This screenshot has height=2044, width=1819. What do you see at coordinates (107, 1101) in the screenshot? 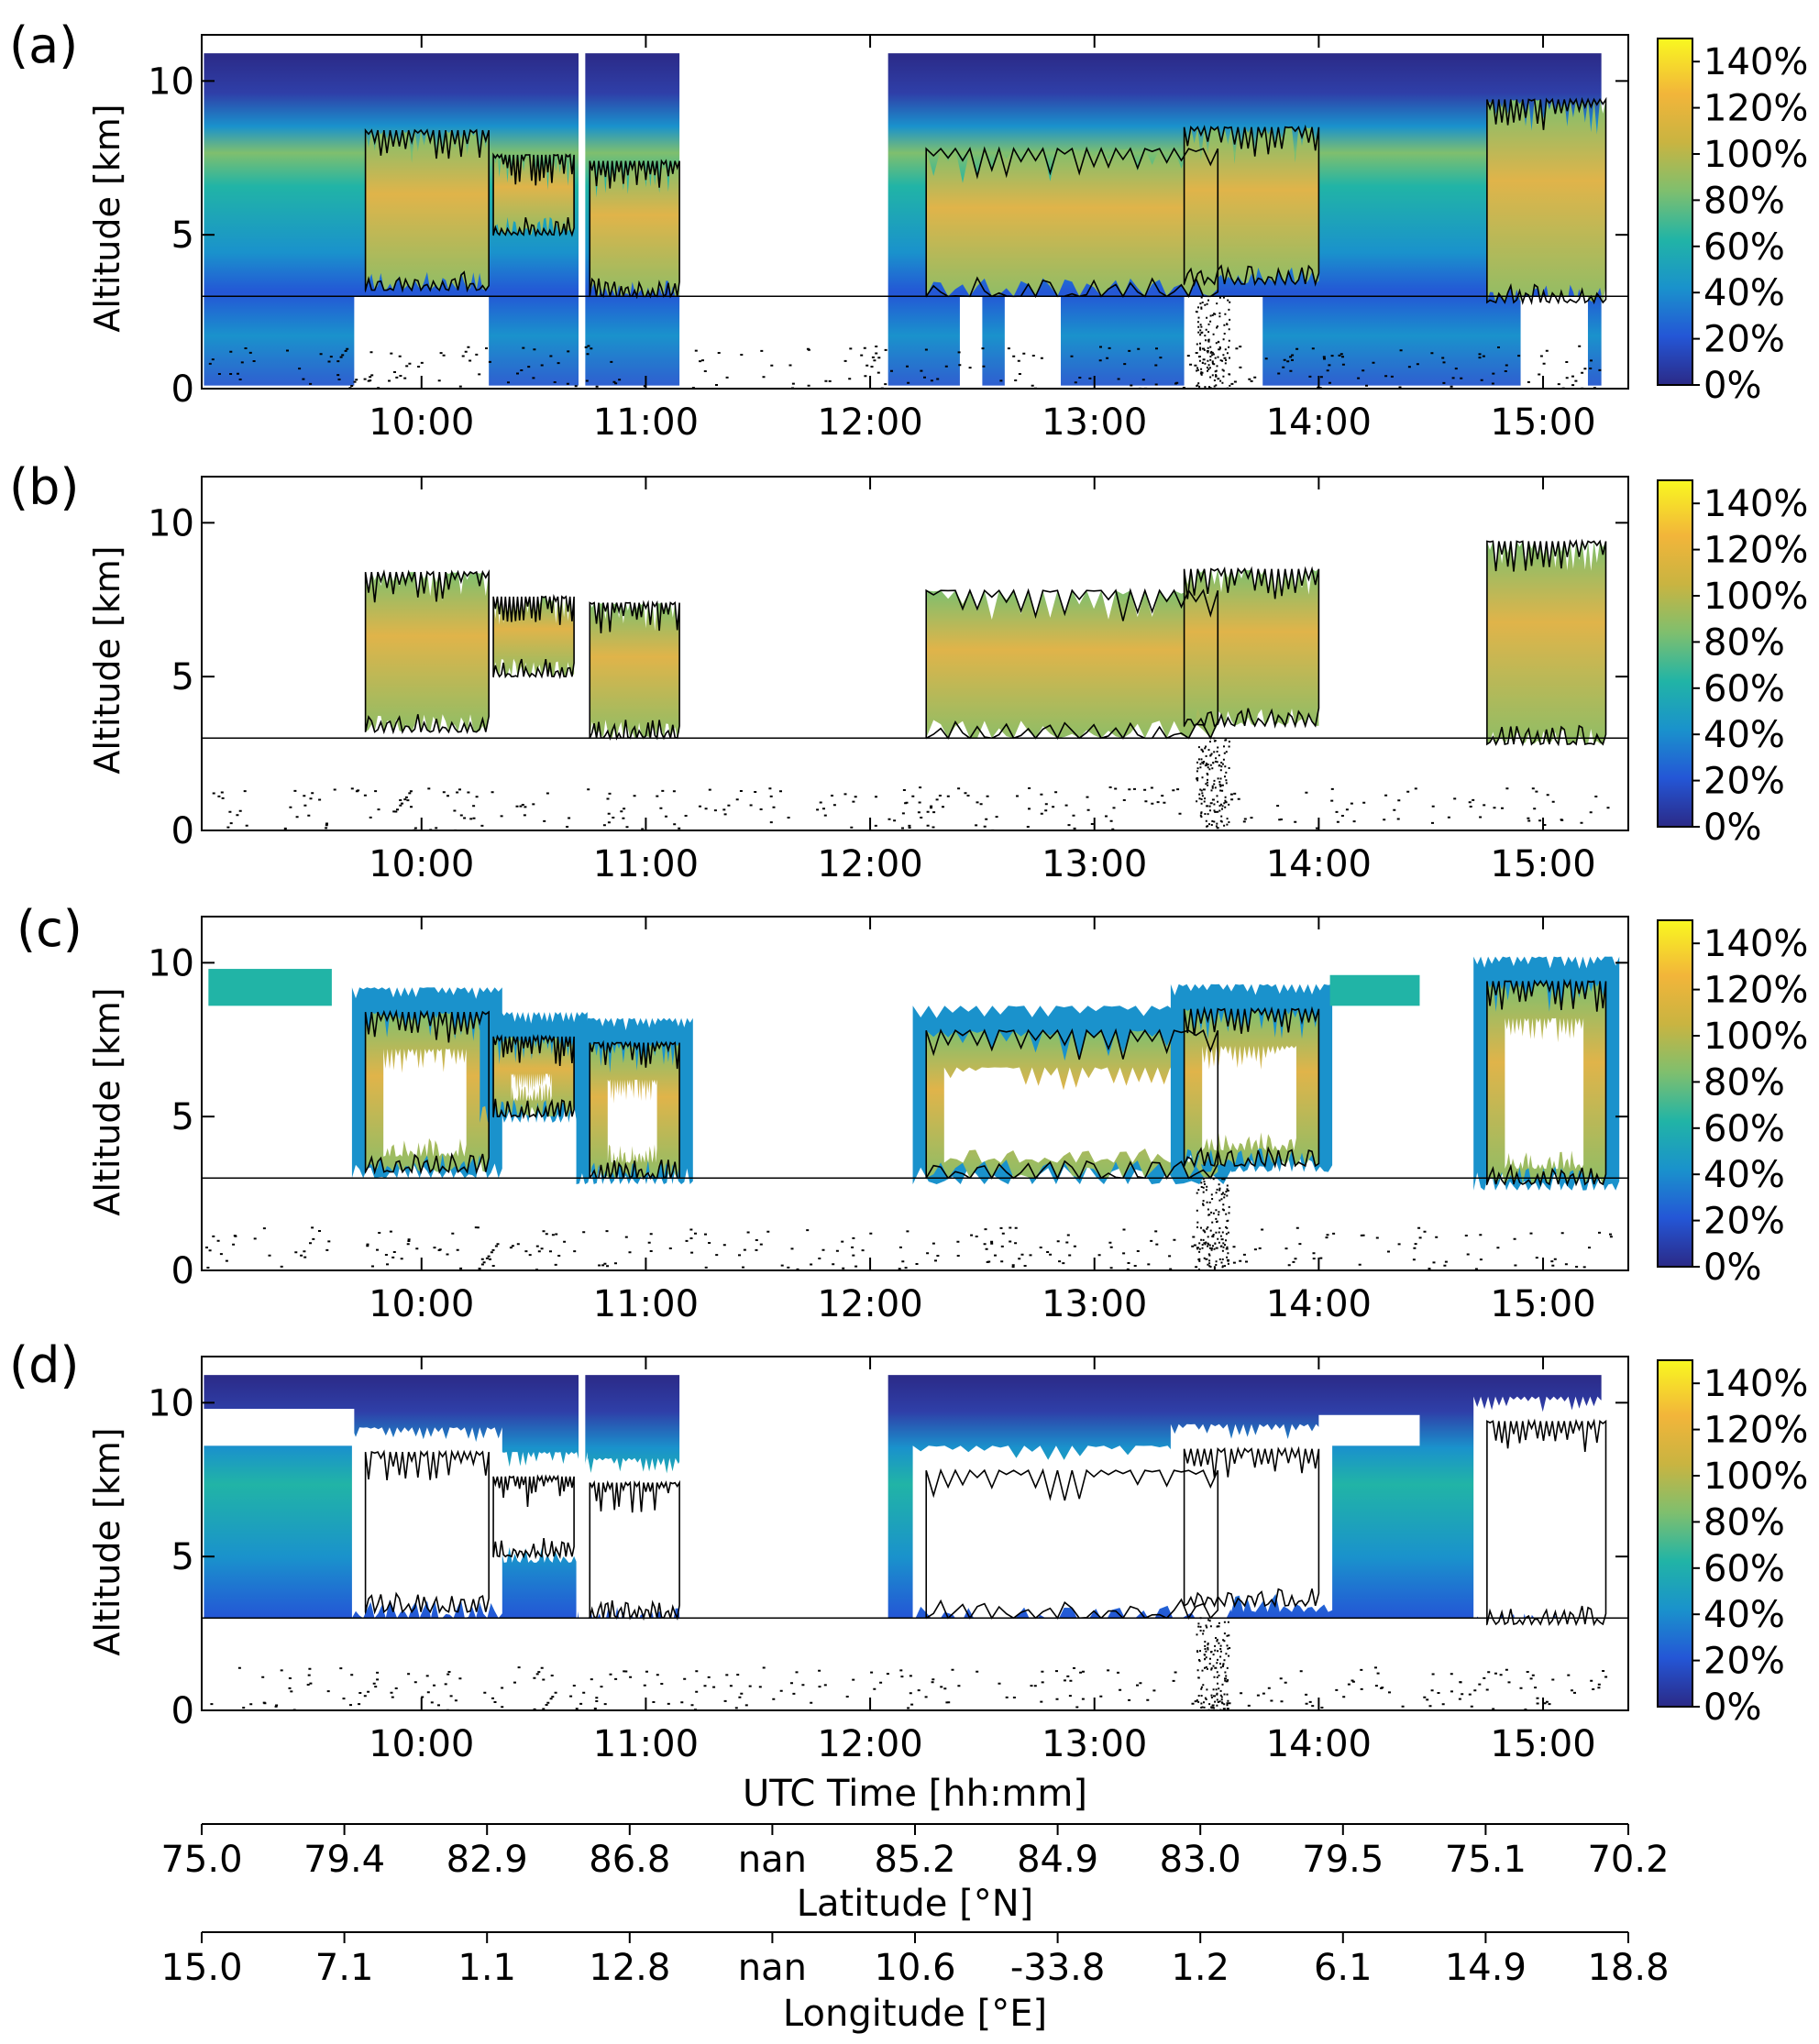
I see `y-axis-label-c: Altitude [km]` at bounding box center [107, 1101].